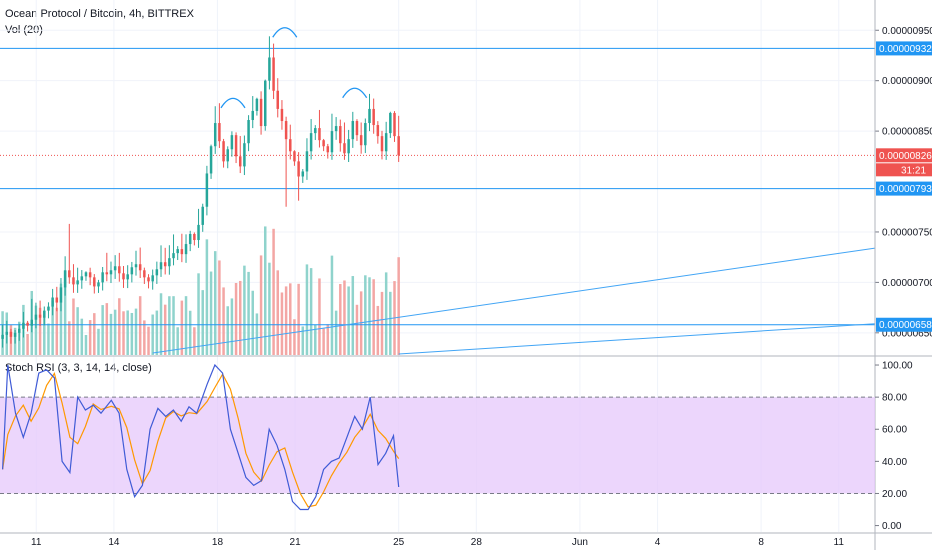  Describe the element at coordinates (894, 494) in the screenshot. I see `rsi-tick-label: 20.00` at that location.